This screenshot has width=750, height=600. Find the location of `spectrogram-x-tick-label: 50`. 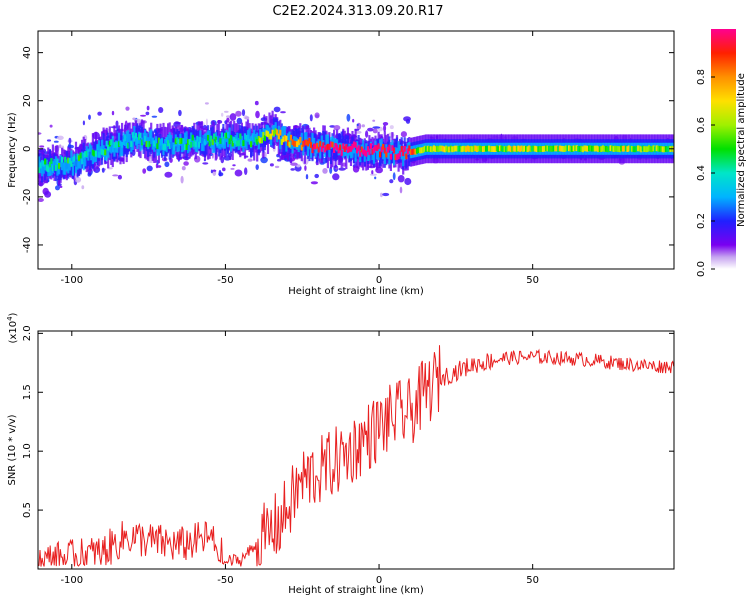

spectrogram-x-tick-label: 50 is located at coordinates (532, 280).